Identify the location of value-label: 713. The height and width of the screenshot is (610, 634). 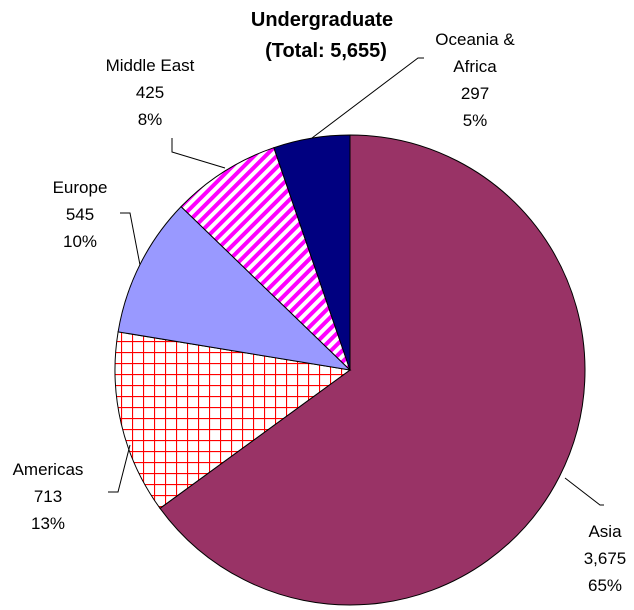
(48, 496).